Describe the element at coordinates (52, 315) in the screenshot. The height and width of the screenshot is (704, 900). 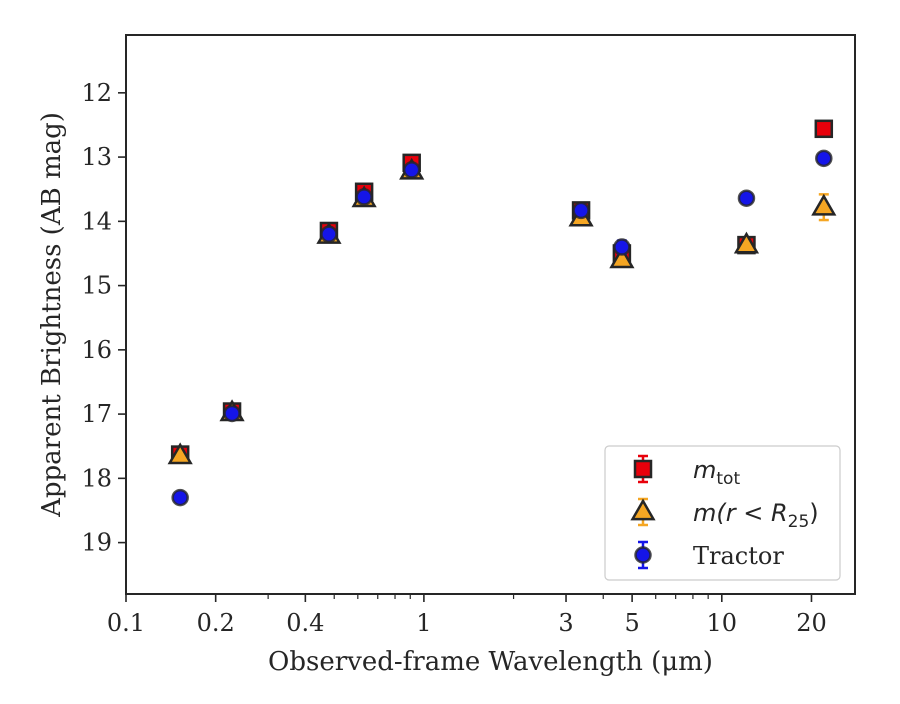
I see `y-axis-label: Apparent Brightness (AB mag)` at that location.